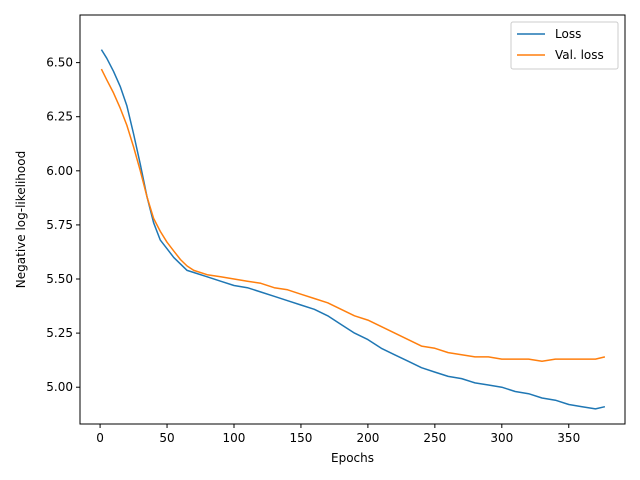  I want to click on legend-label-loss: Loss, so click(568, 34).